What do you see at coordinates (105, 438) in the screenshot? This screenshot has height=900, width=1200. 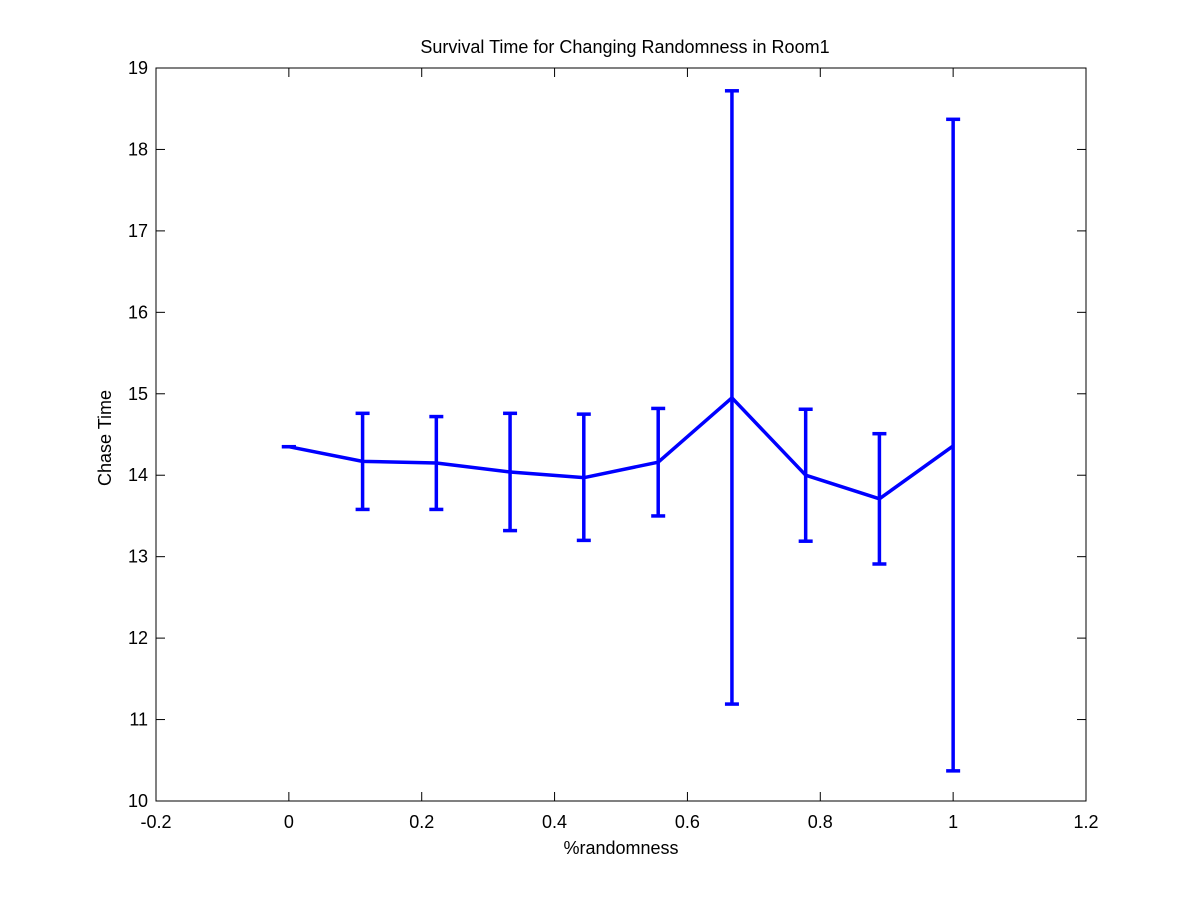 I see `y-axis-title: Chase Time` at bounding box center [105, 438].